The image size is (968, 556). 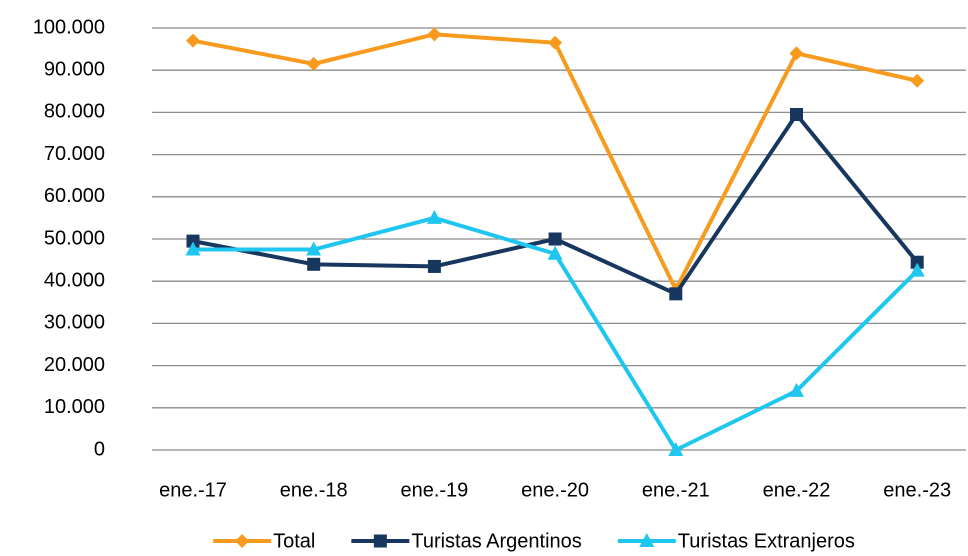 What do you see at coordinates (74, 112) in the screenshot?
I see `y-tick-label: 80.000` at bounding box center [74, 112].